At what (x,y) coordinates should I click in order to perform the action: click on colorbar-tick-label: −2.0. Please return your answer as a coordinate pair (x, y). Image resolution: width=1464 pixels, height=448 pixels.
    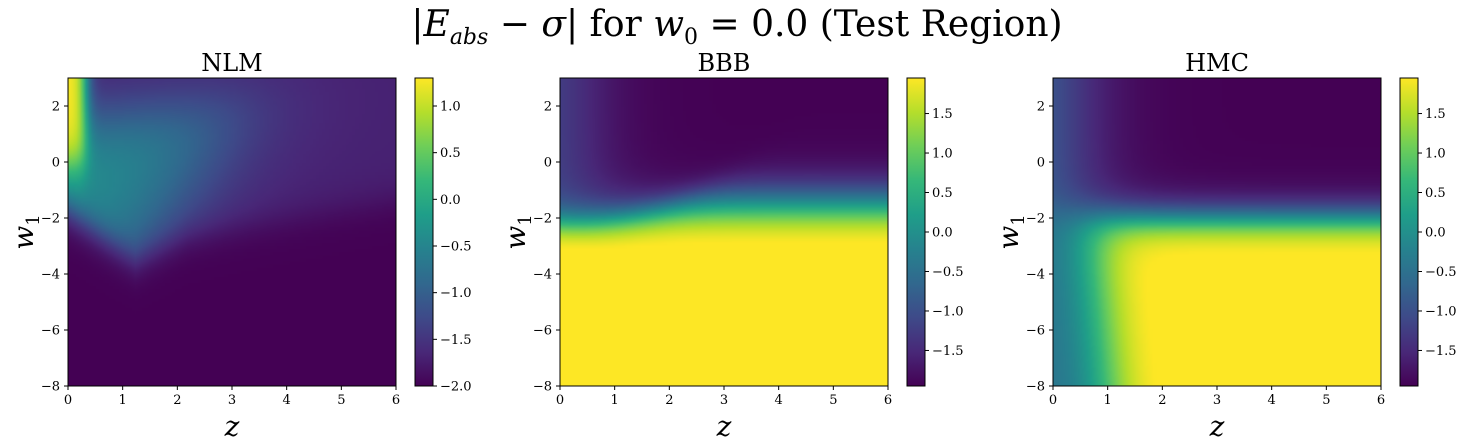
    Looking at the image, I should click on (456, 387).